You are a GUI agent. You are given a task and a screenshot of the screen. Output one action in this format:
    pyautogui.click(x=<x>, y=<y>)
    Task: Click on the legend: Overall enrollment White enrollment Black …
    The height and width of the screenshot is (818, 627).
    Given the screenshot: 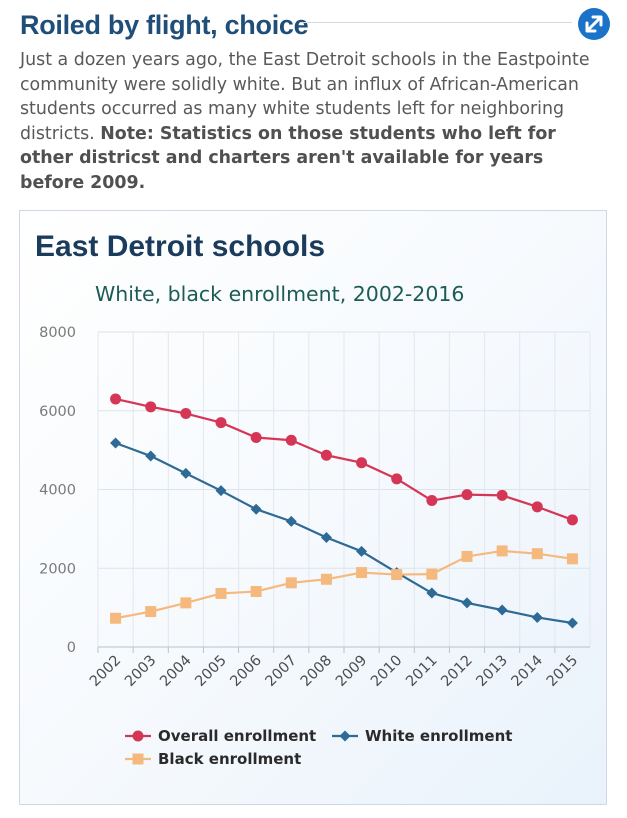 What is the action you would take?
    pyautogui.click(x=318, y=747)
    